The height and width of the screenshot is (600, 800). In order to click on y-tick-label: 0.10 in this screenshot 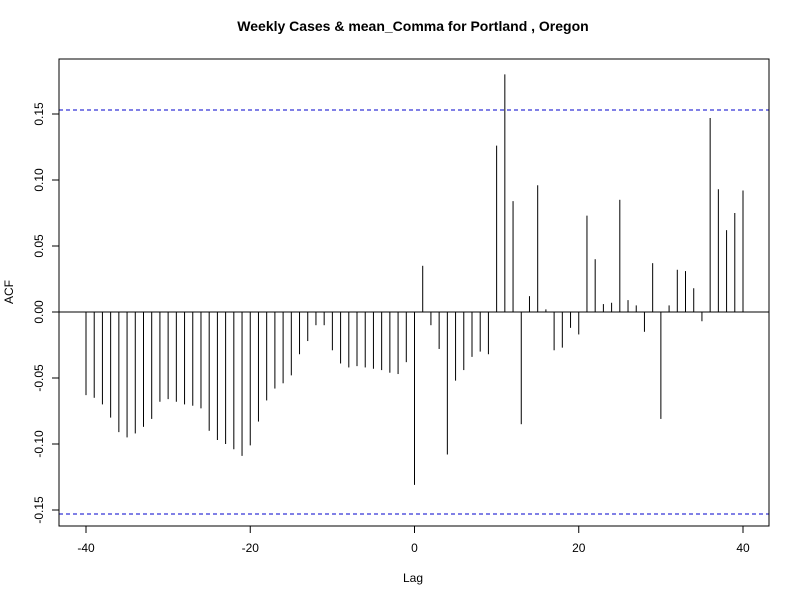, I will do `click(39, 180)`.